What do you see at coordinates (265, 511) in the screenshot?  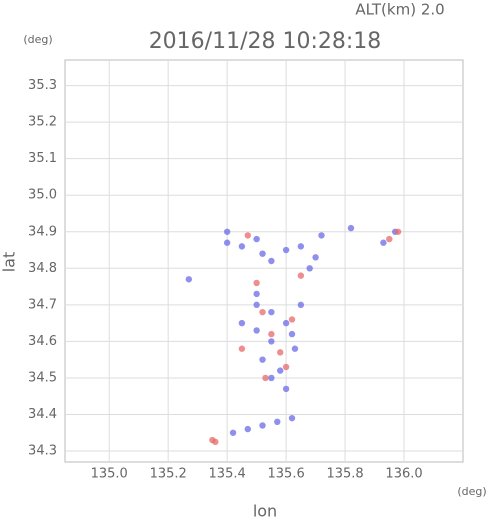 I see `x-axis-label: lon` at bounding box center [265, 511].